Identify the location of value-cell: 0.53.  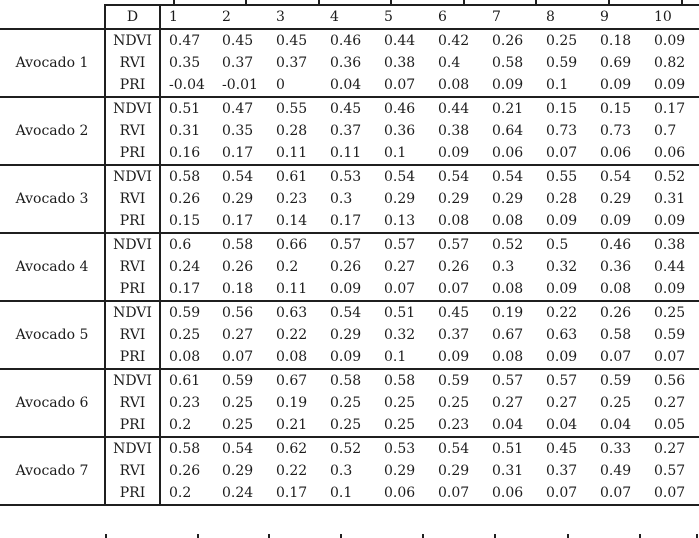
(346, 177).